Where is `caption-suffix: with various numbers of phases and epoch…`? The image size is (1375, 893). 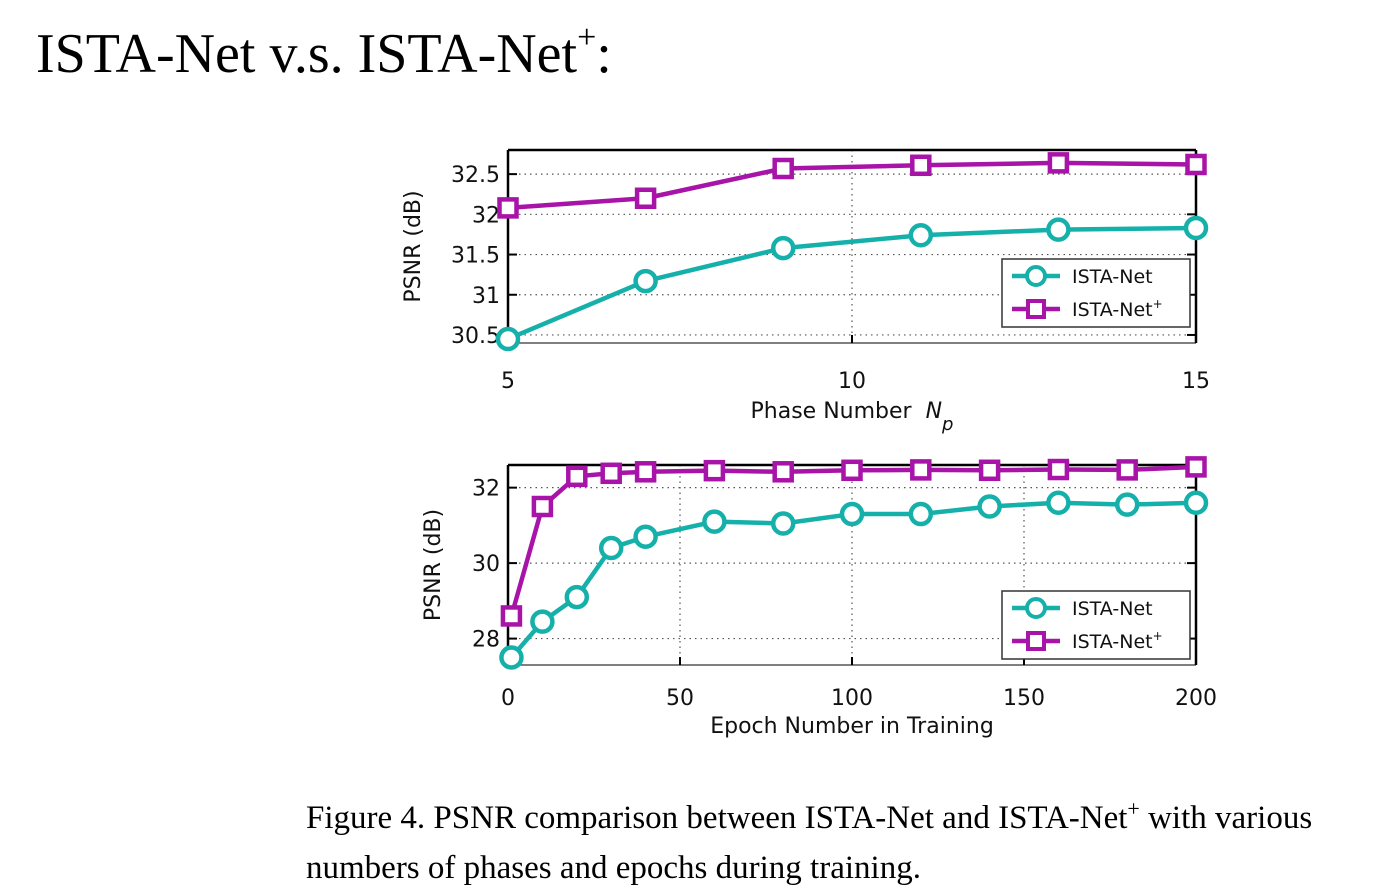
caption-suffix: with various numbers of phases and epoch… is located at coordinates (809, 843).